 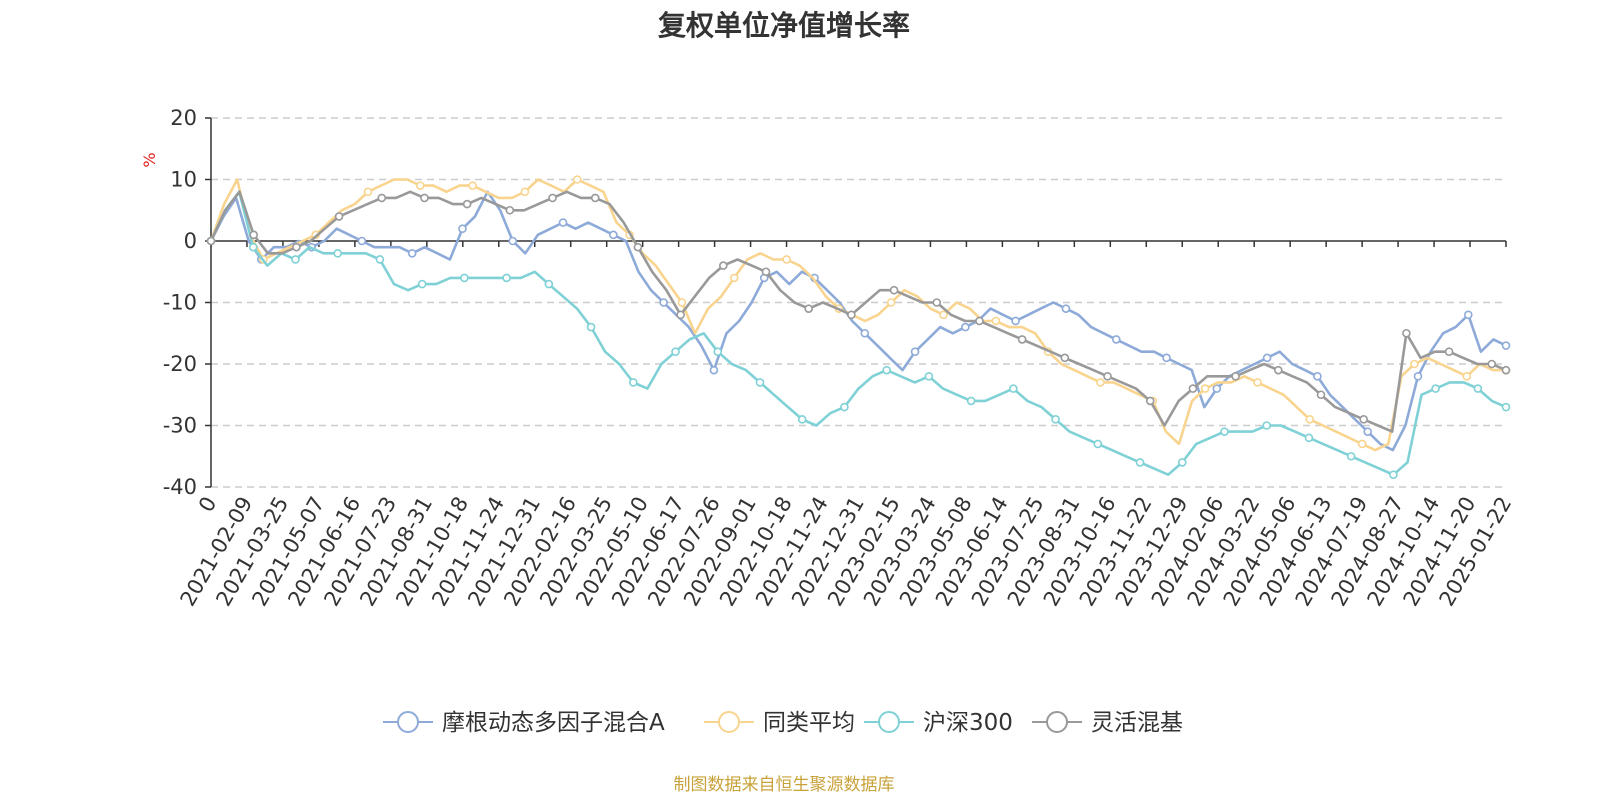 I want to click on y-tick-label: 0, so click(x=190, y=241).